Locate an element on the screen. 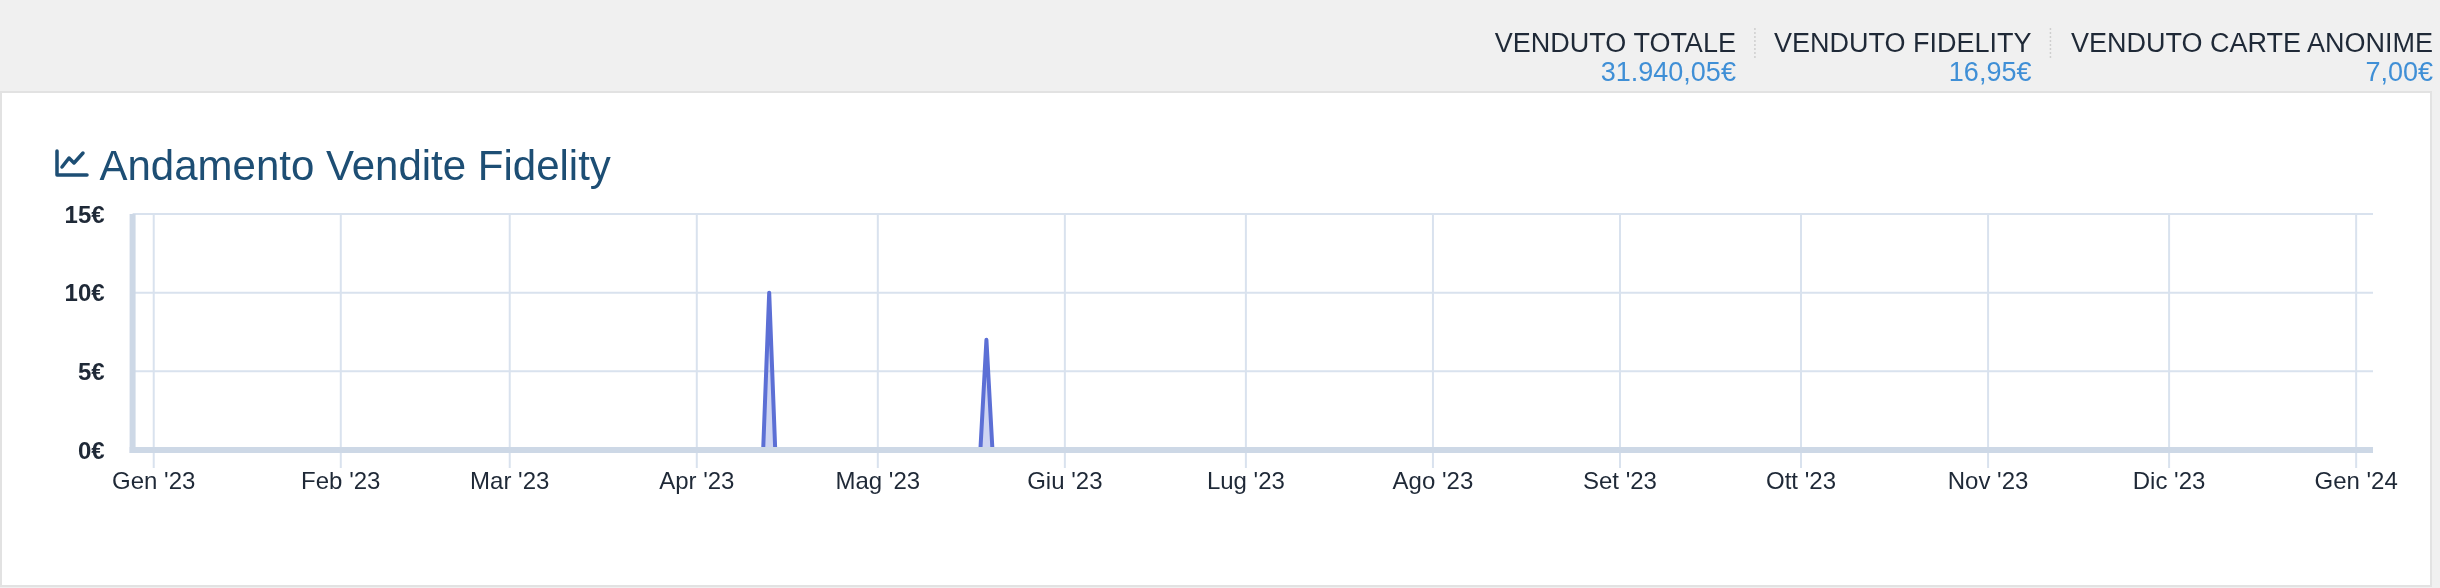  x-tick-label: Feb '23 is located at coordinates (341, 480).